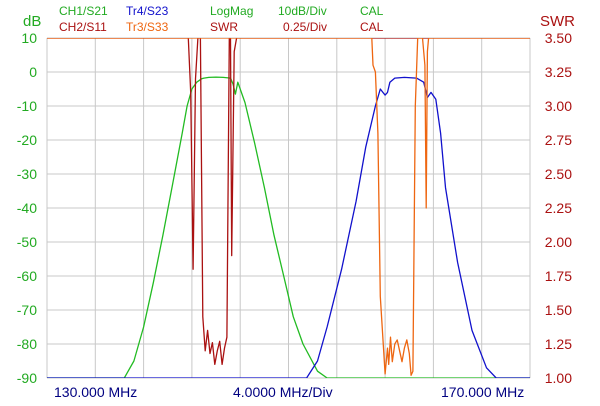  I want to click on header-ch2: CH2/S11, so click(83, 27).